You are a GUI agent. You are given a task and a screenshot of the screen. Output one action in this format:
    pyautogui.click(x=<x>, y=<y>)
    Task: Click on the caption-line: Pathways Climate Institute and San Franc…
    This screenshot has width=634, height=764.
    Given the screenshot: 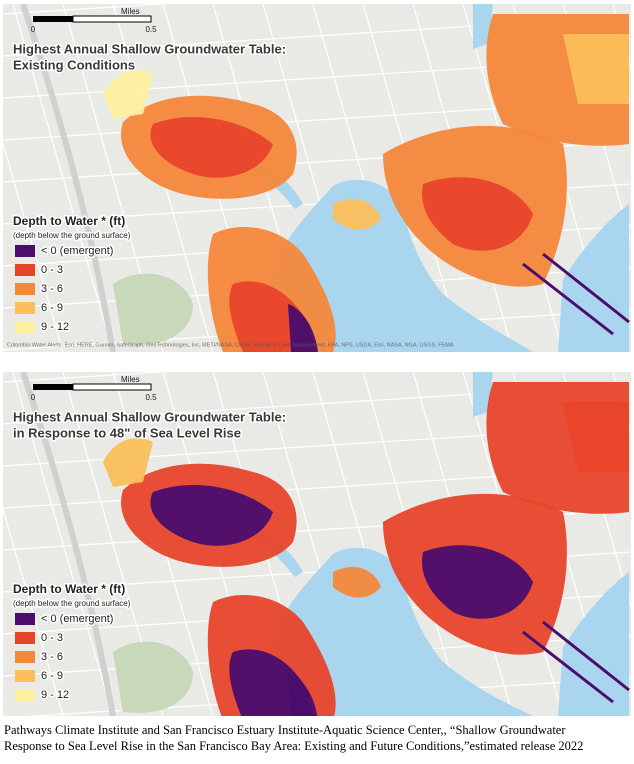 What is the action you would take?
    pyautogui.click(x=285, y=730)
    